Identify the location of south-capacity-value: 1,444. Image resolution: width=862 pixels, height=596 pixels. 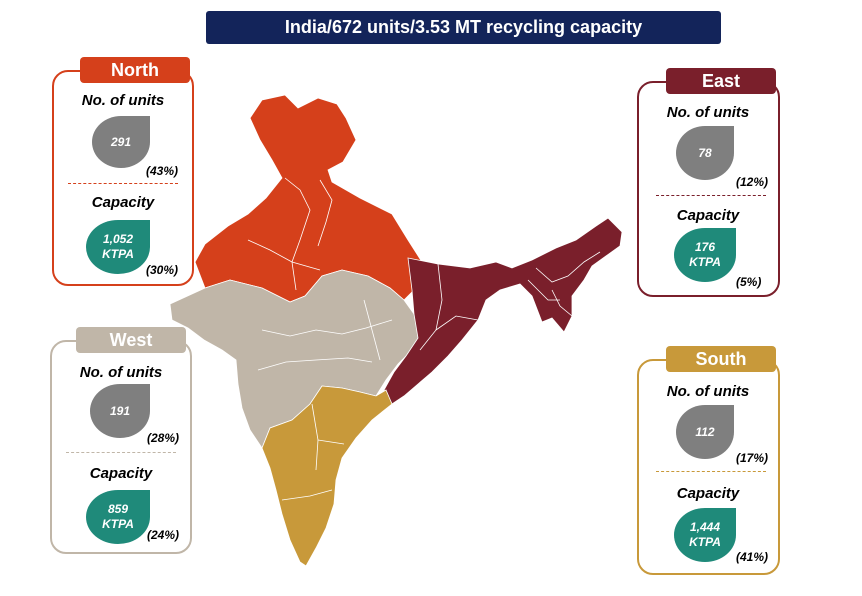
(705, 527).